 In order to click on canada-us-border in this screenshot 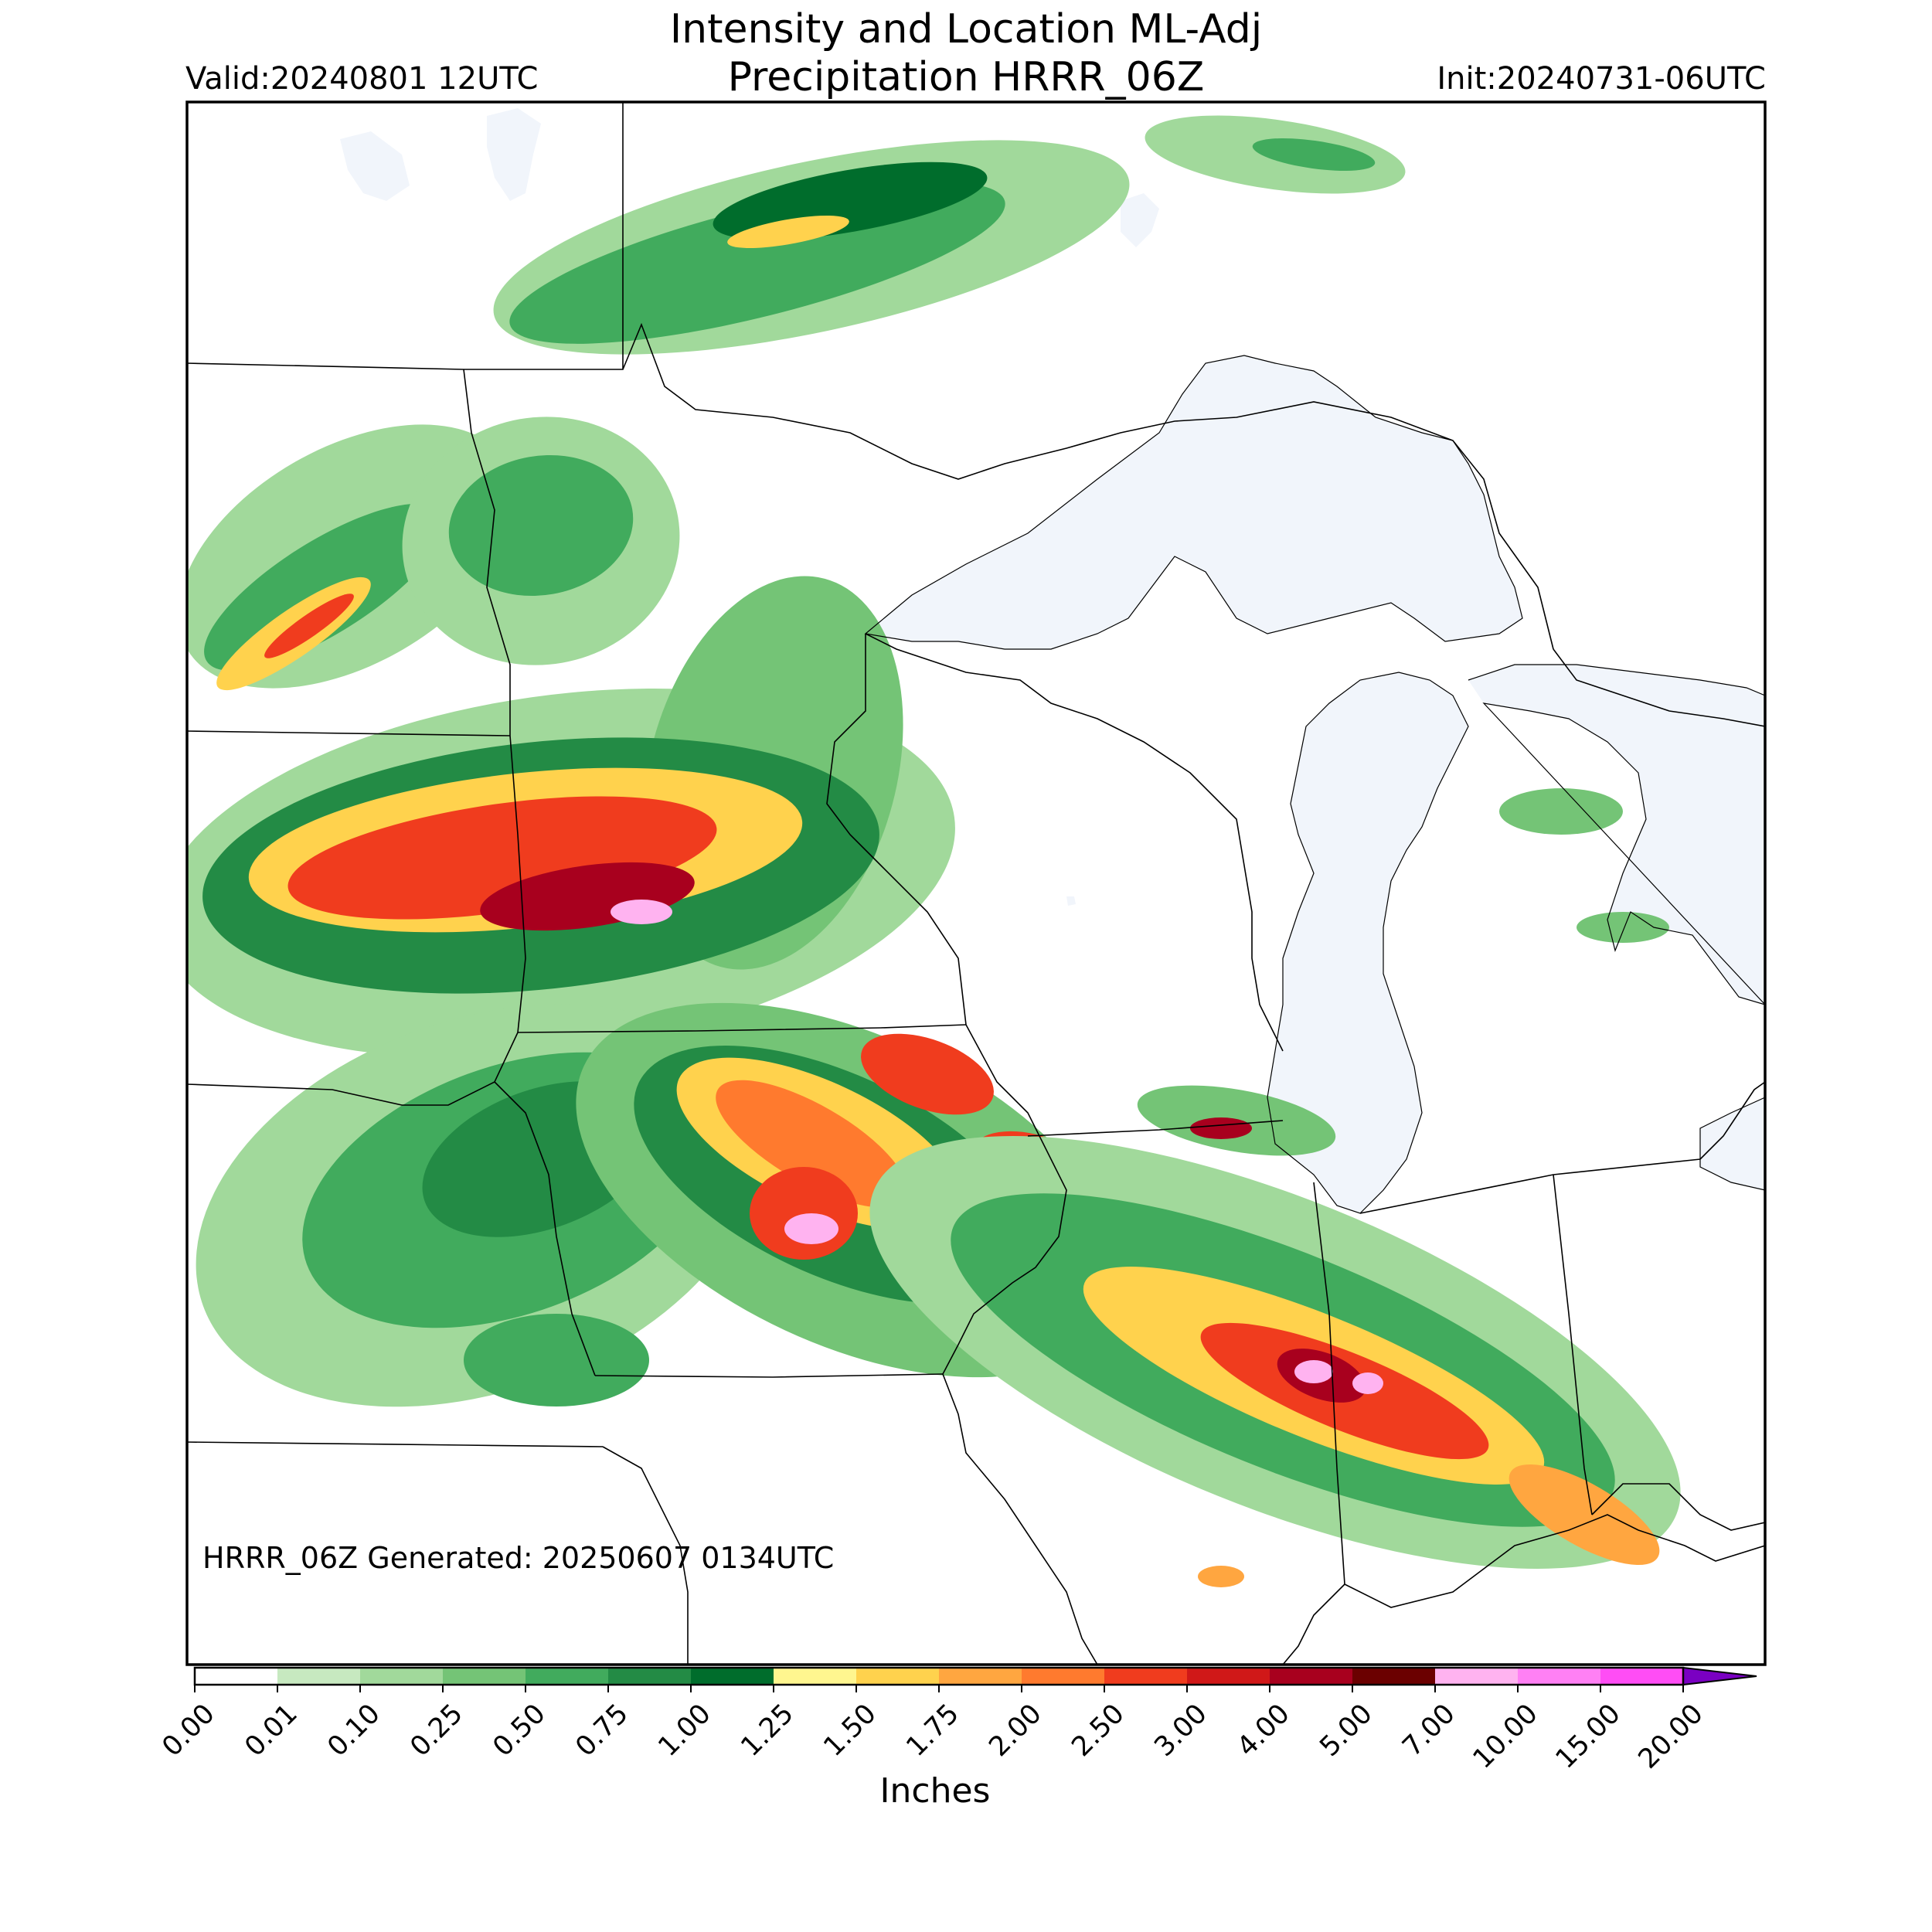, I will do `click(871, 486)`.